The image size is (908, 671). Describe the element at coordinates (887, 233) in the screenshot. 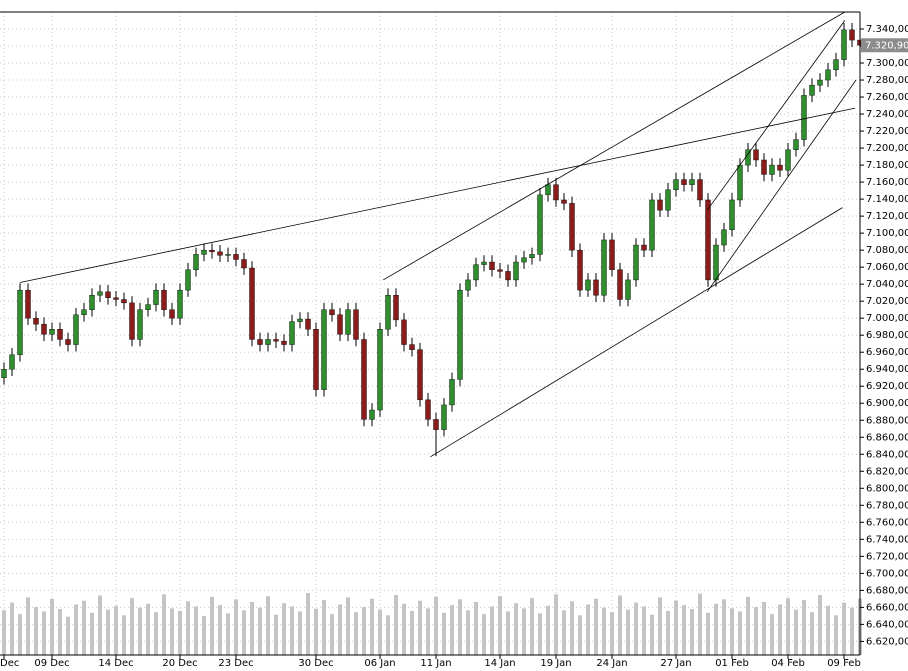

I see `y-tick-label: 7.100,00` at that location.